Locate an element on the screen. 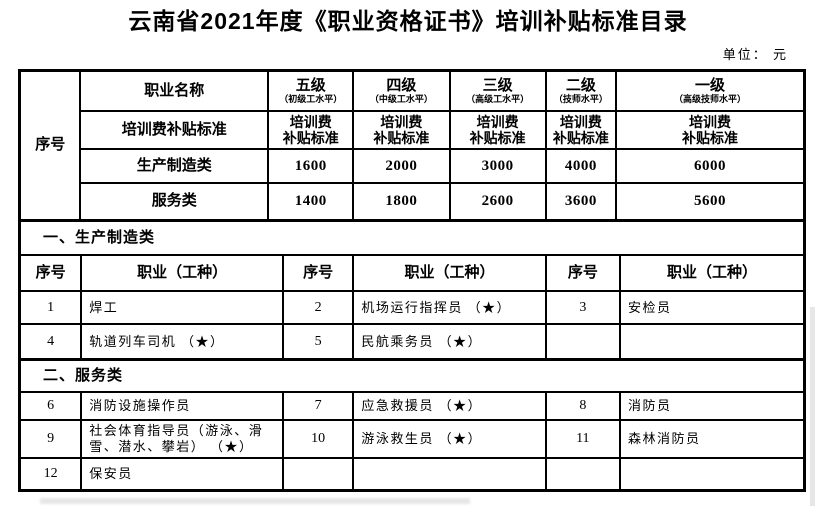  level-name: 四级 is located at coordinates (401, 85).